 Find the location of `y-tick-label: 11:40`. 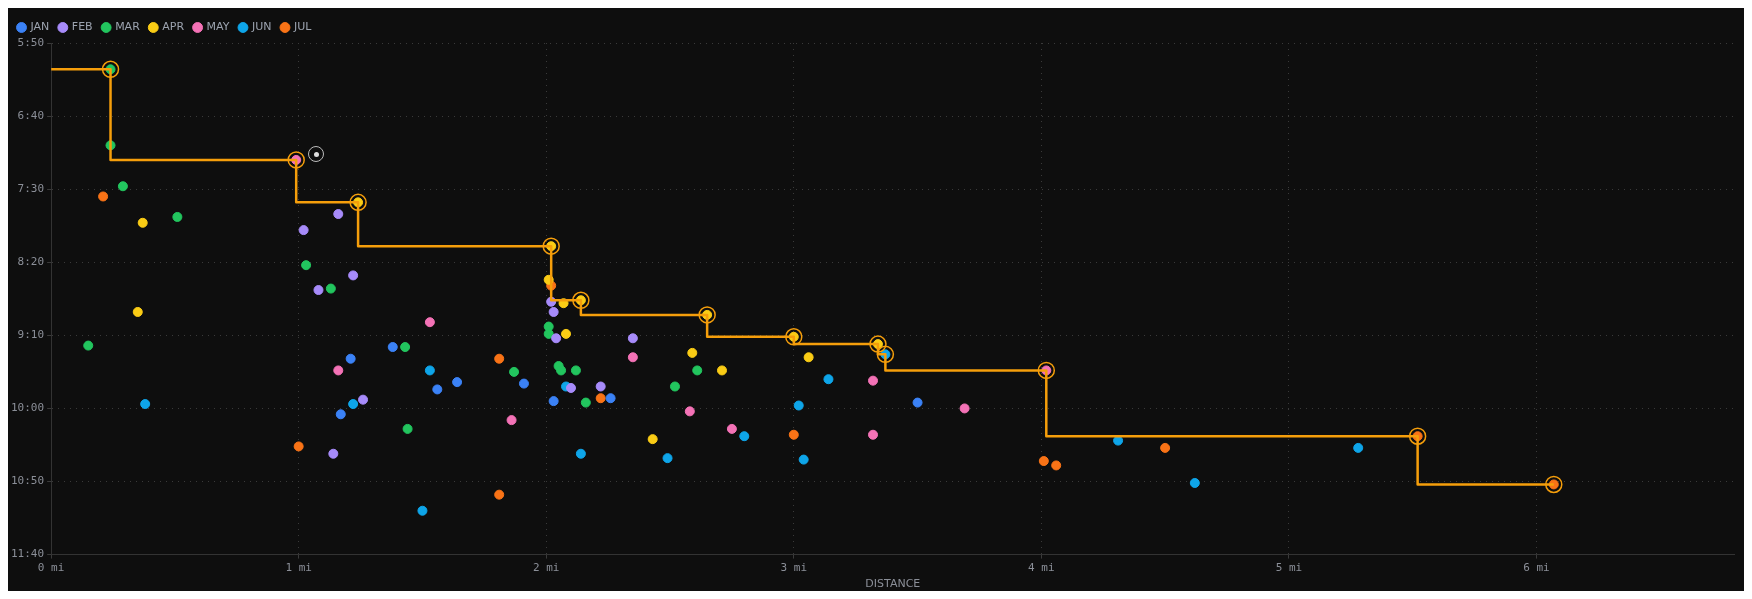

y-tick-label: 11:40 is located at coordinates (27, 554).